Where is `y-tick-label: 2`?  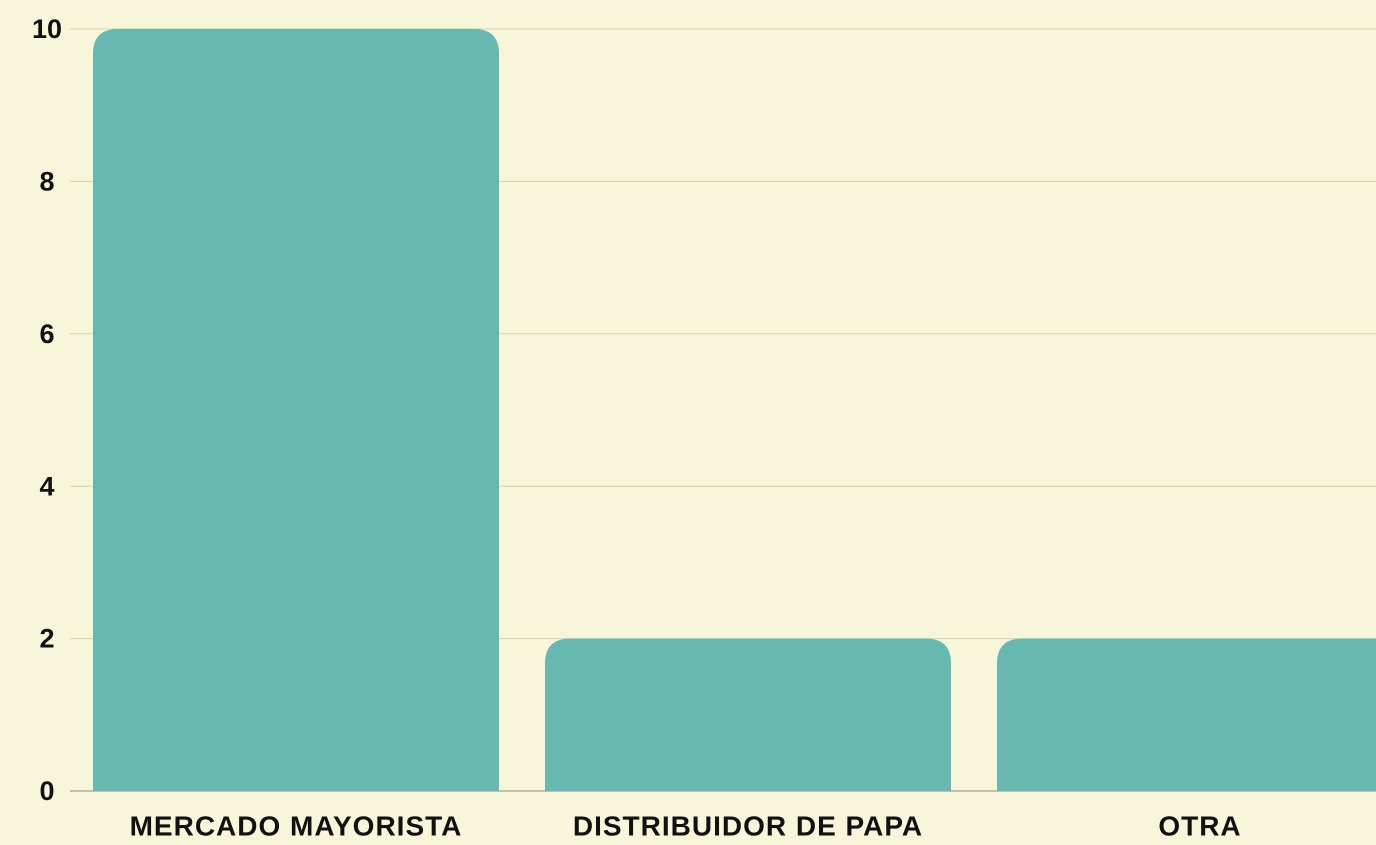
y-tick-label: 2 is located at coordinates (46, 639).